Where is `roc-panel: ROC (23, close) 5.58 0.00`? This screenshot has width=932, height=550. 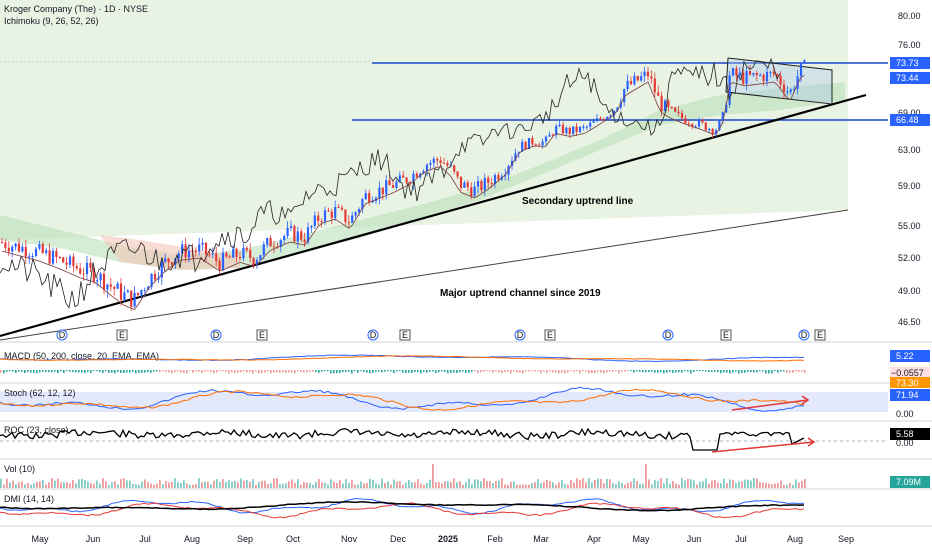
roc-panel: ROC (23, close) 5.58 0.00 is located at coordinates (465, 439).